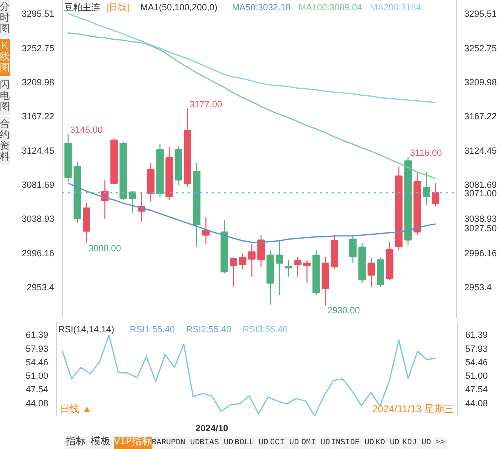  I want to click on annotation: RSI1:55.40, so click(153, 329).